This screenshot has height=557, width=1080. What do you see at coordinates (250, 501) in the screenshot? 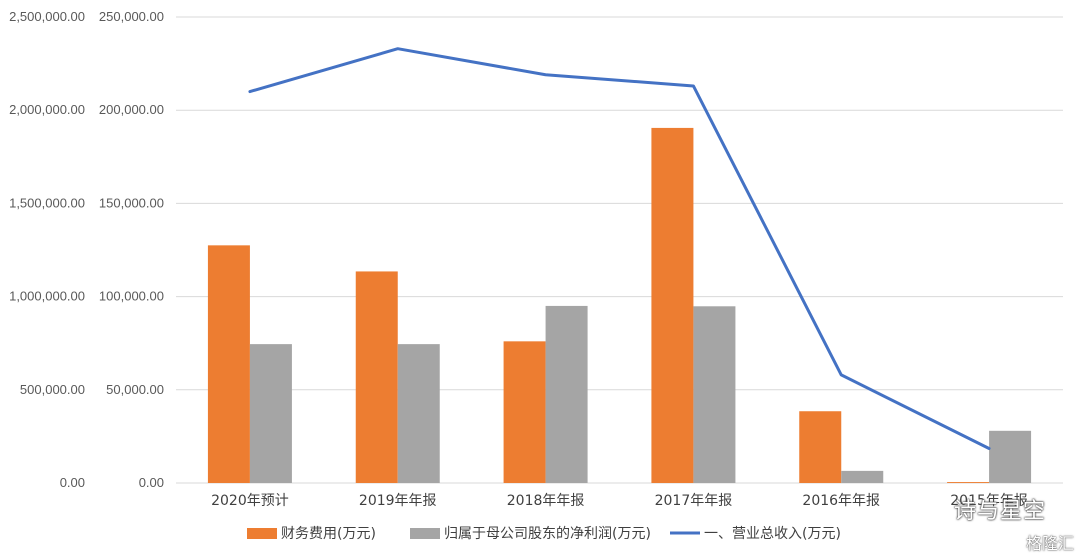
I see `x-tick-label: 2020年预计` at bounding box center [250, 501].